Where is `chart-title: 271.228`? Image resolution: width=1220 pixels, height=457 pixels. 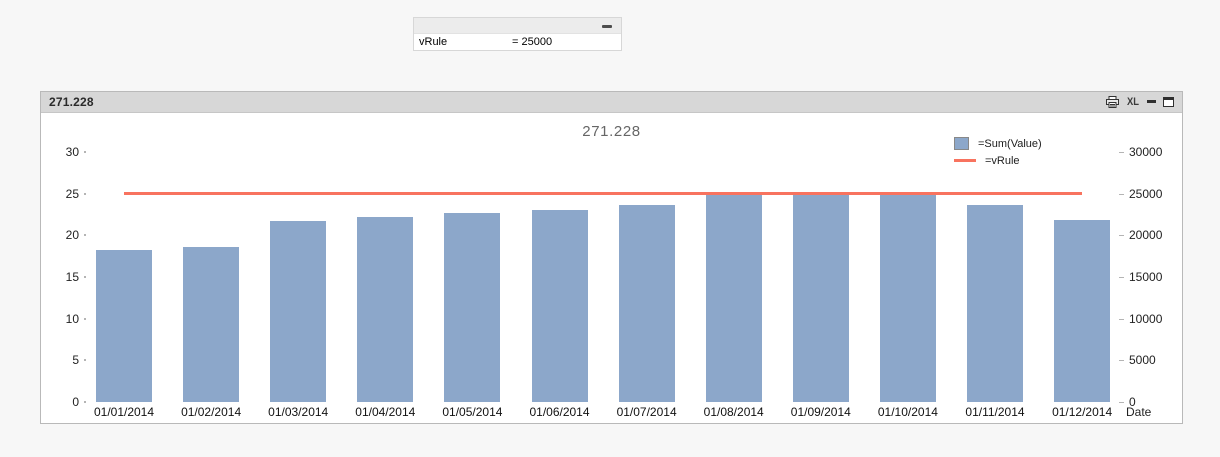 chart-title: 271.228 is located at coordinates (611, 131).